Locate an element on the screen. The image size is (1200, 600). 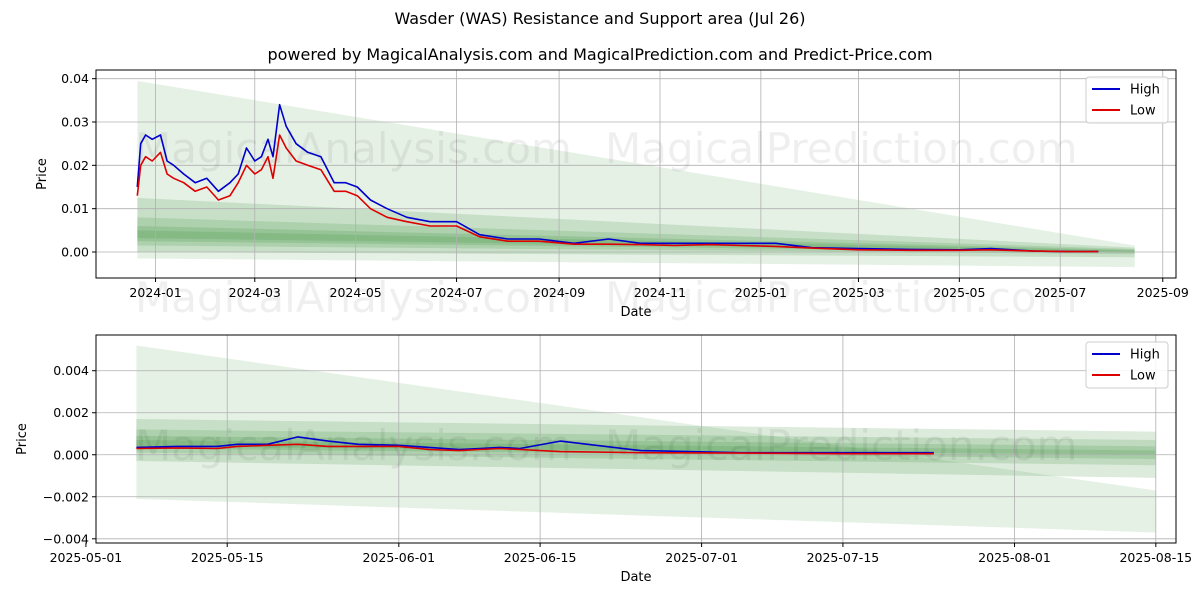
x-tick-label: 2024-11 is located at coordinates (660, 292).